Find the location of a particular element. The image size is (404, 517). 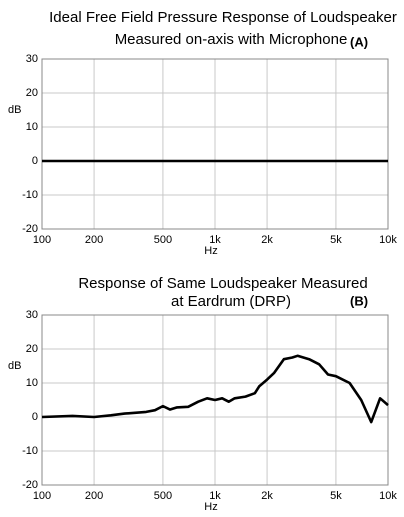

chart-title: Response of Same Loudspeaker Measured is located at coordinates (222, 283).